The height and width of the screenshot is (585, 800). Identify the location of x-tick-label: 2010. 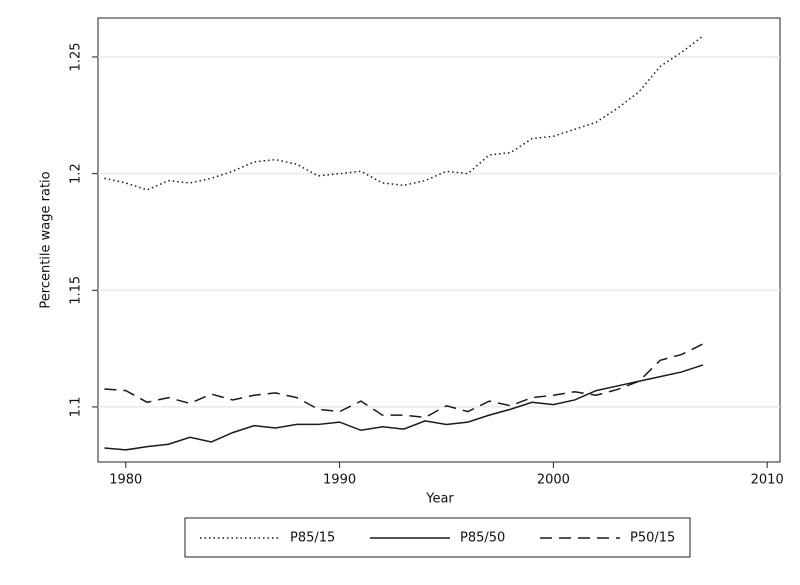
(767, 480).